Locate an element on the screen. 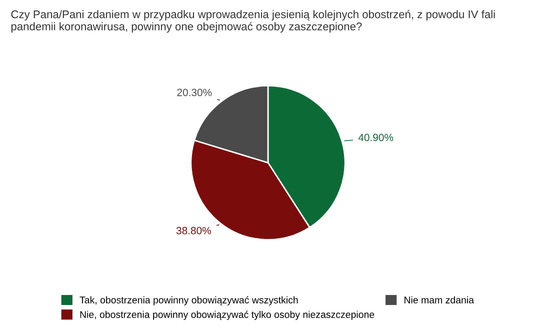  data-label: 20.30% is located at coordinates (194, 92).